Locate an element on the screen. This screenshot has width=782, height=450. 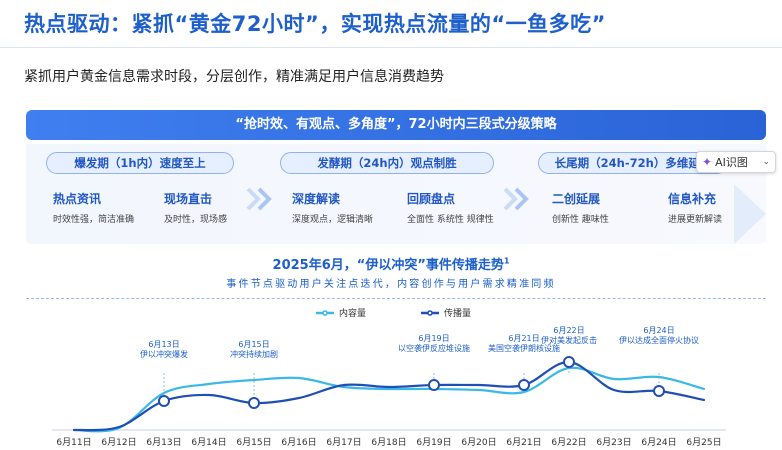
annotation-label: 6月21日 is located at coordinates (523, 338).